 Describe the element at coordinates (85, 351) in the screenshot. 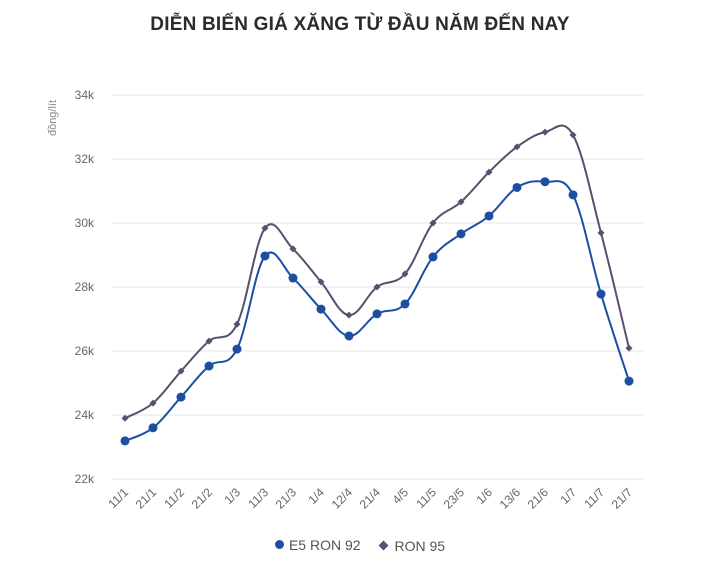

I see `y-tick-label: 26k` at that location.